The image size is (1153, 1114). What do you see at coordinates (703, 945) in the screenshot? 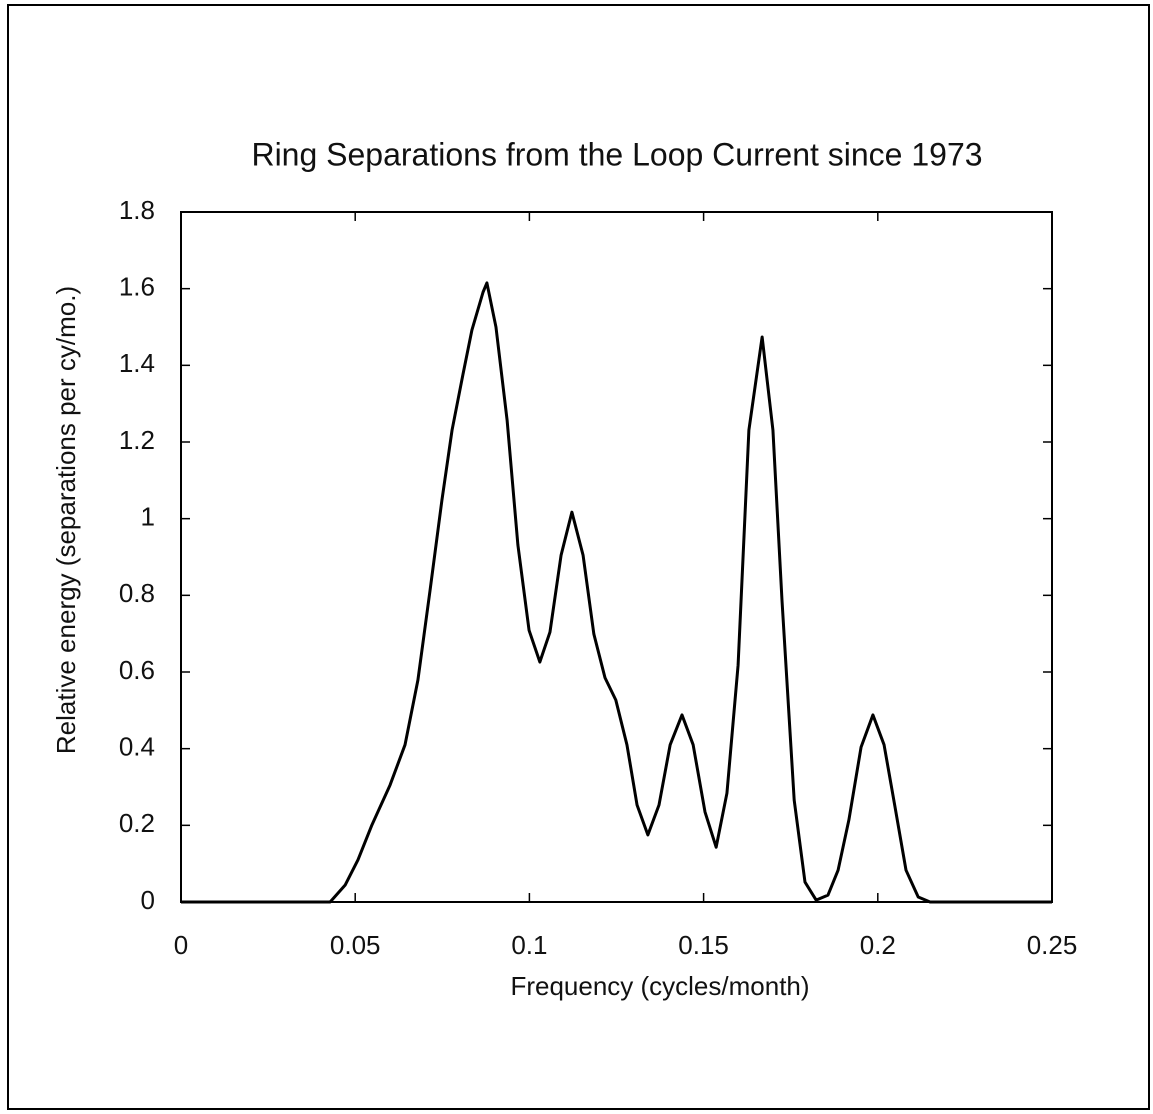
I see `x-tick-label: 0.15` at bounding box center [703, 945].